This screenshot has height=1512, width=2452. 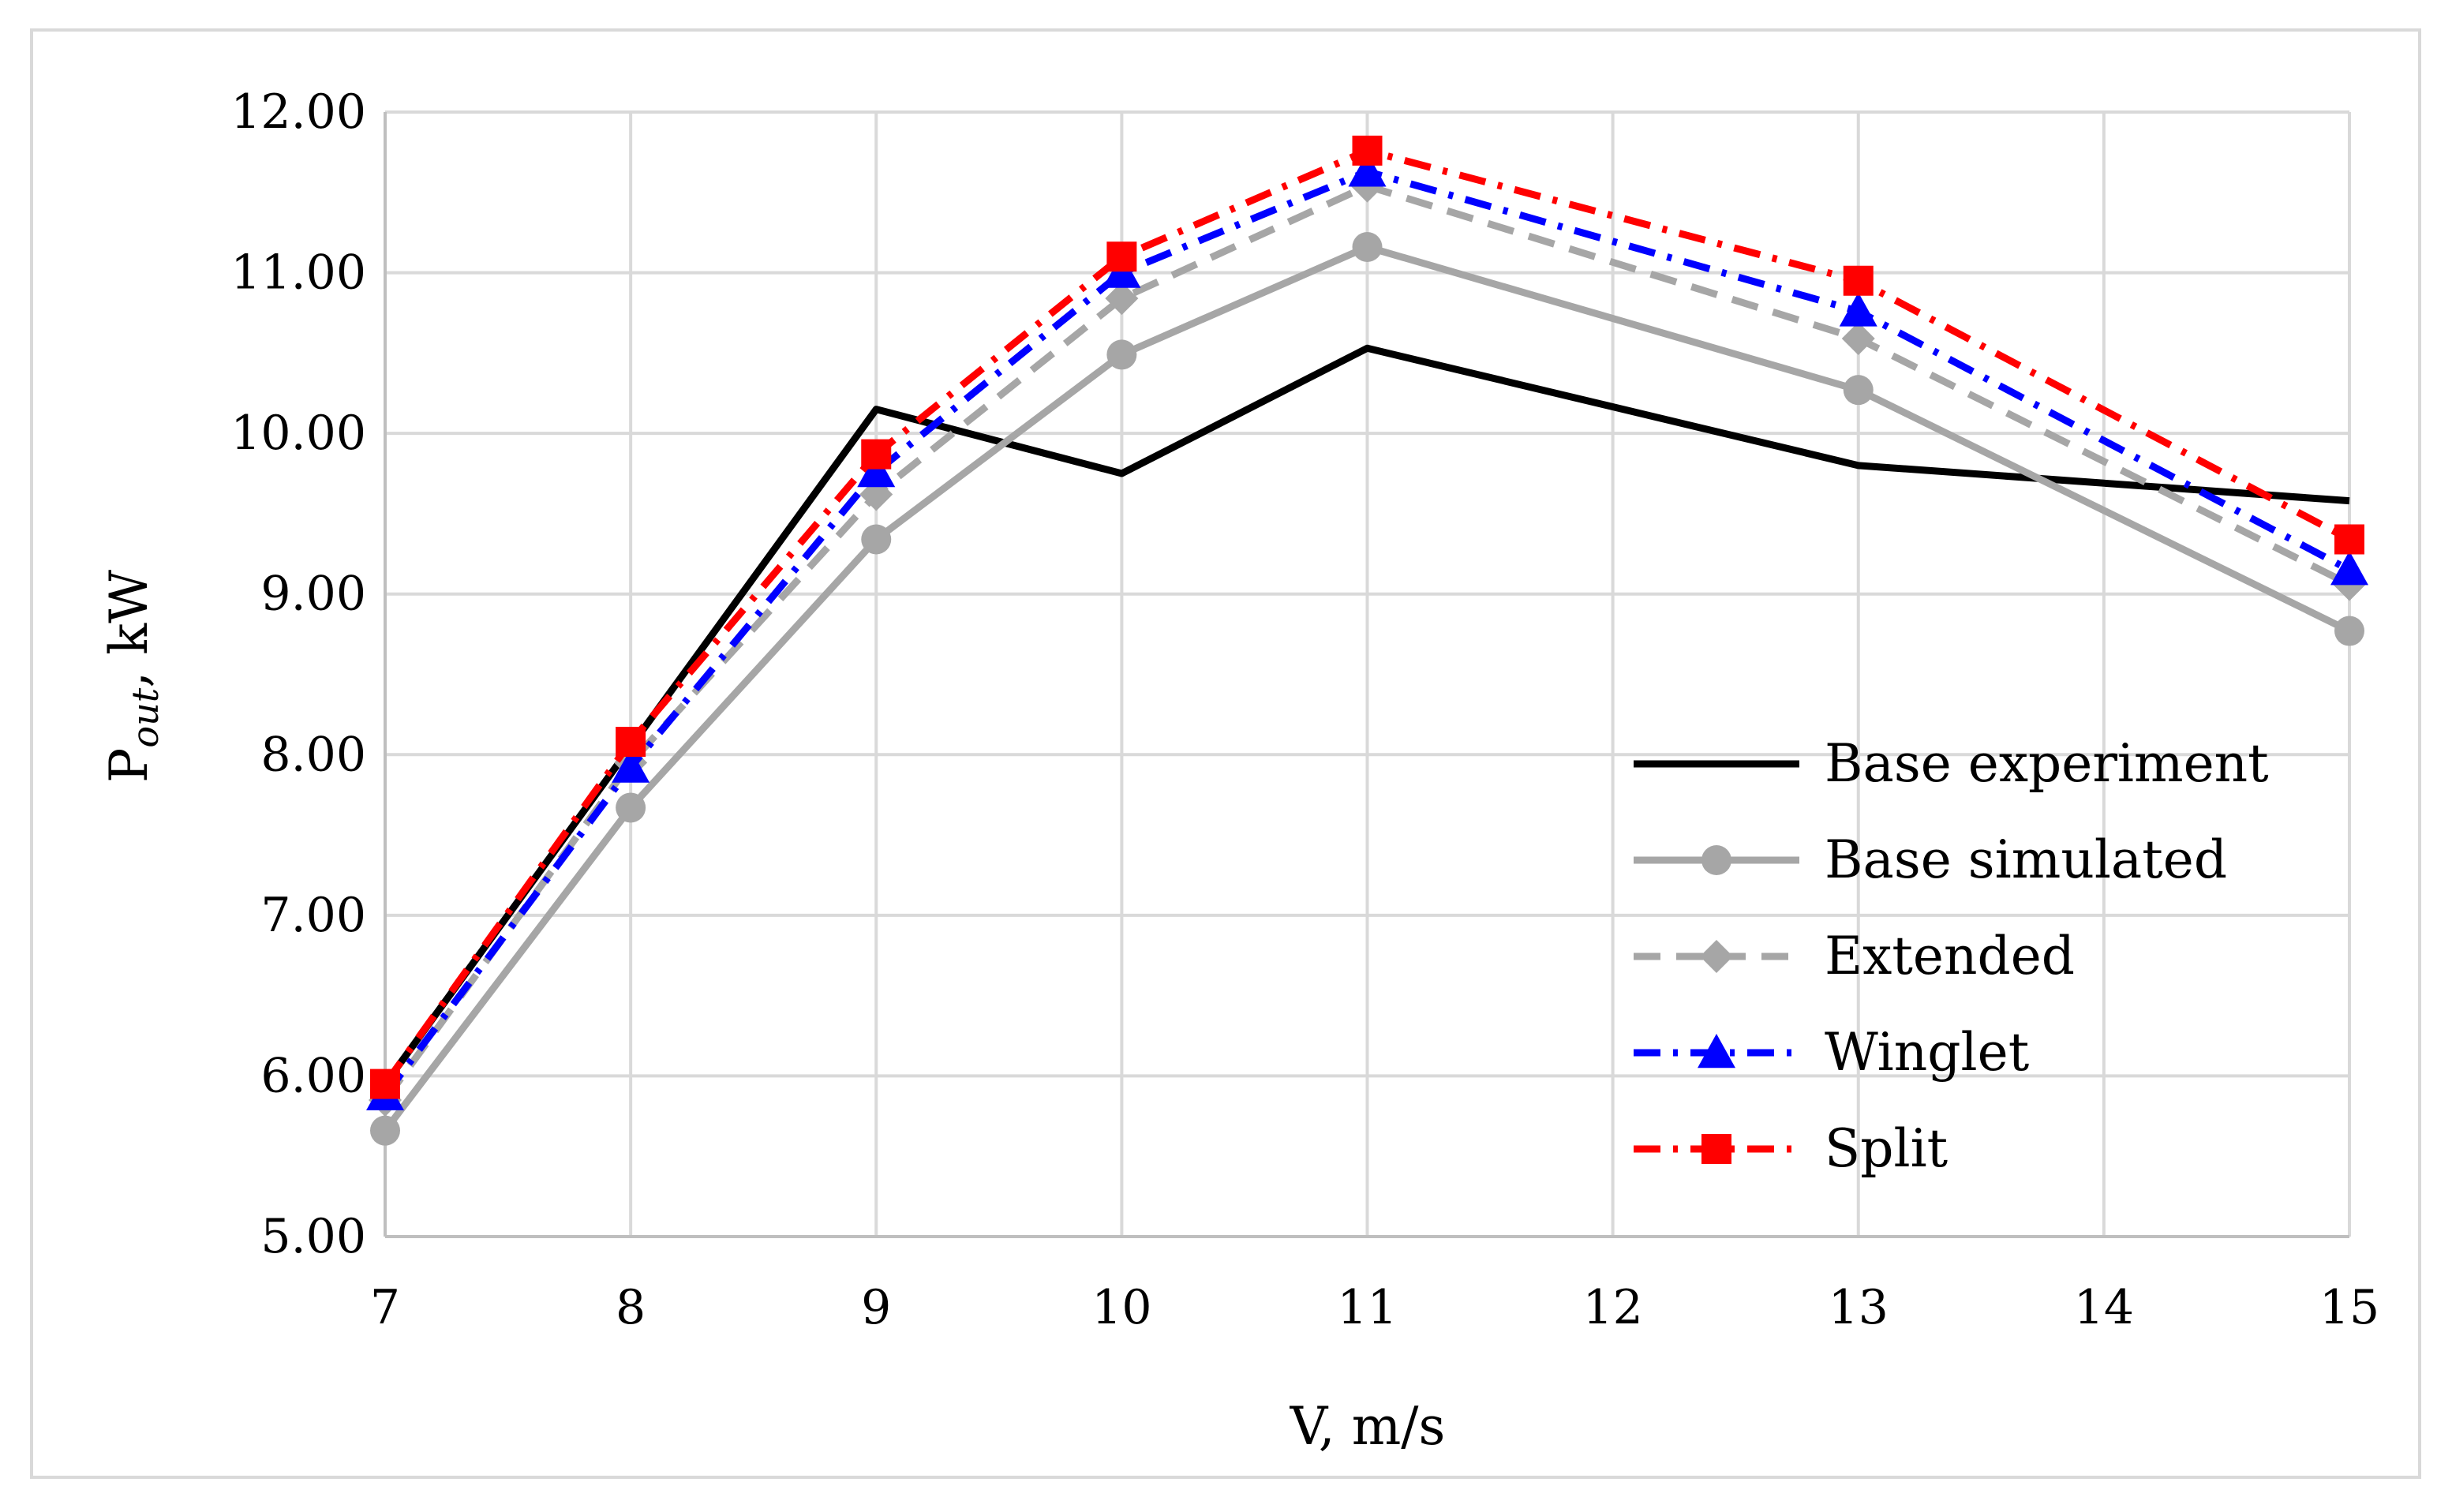 I want to click on y-tick-label: 12.00, so click(x=298, y=112).